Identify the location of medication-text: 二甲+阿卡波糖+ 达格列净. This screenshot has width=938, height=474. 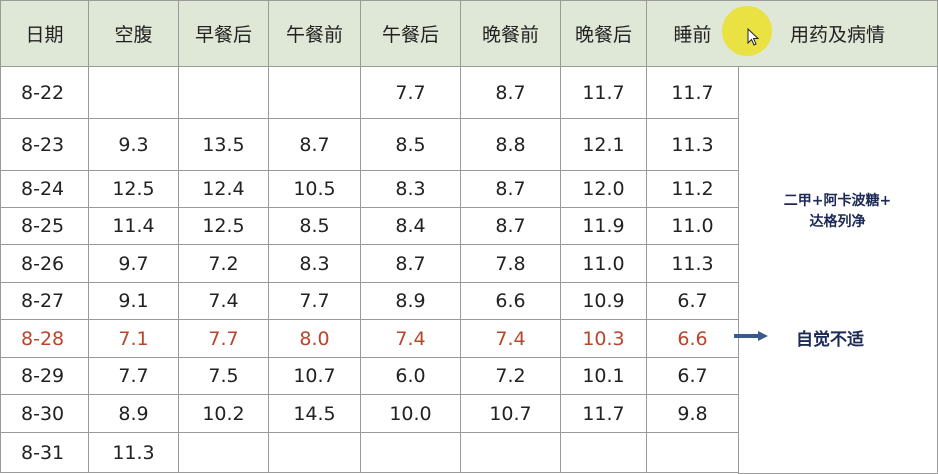
(837, 212).